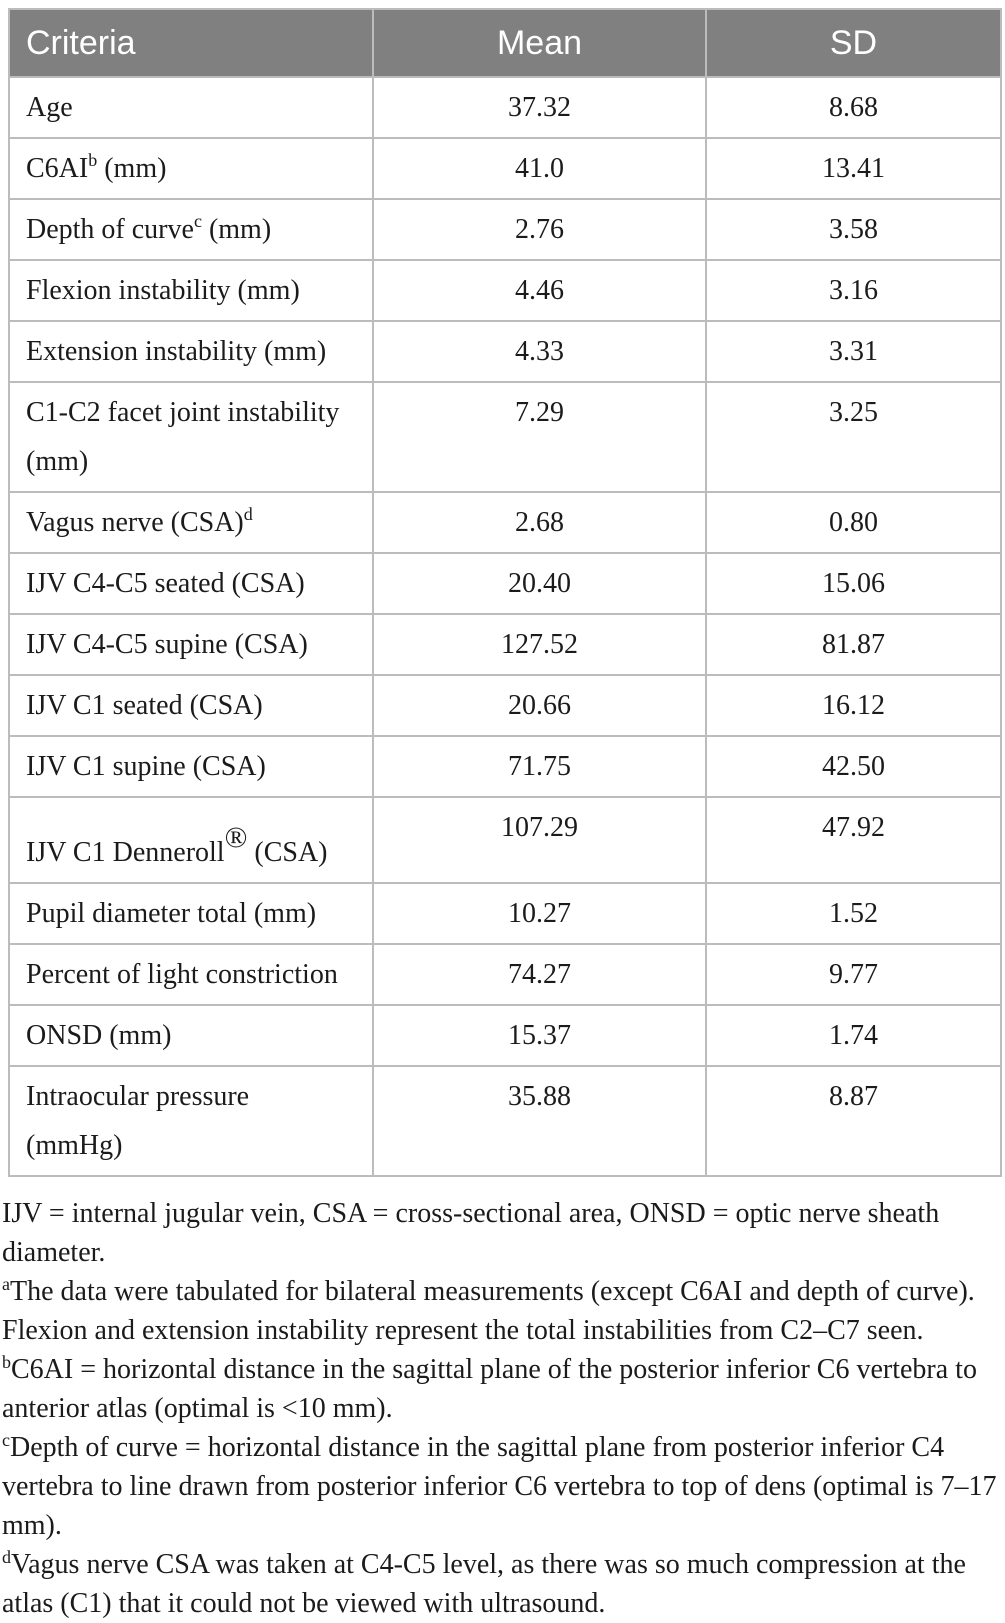 The width and height of the screenshot is (1005, 1623). Describe the element at coordinates (135, 522) in the screenshot. I see `criteria-label: Vagus nerve (CSA)` at that location.